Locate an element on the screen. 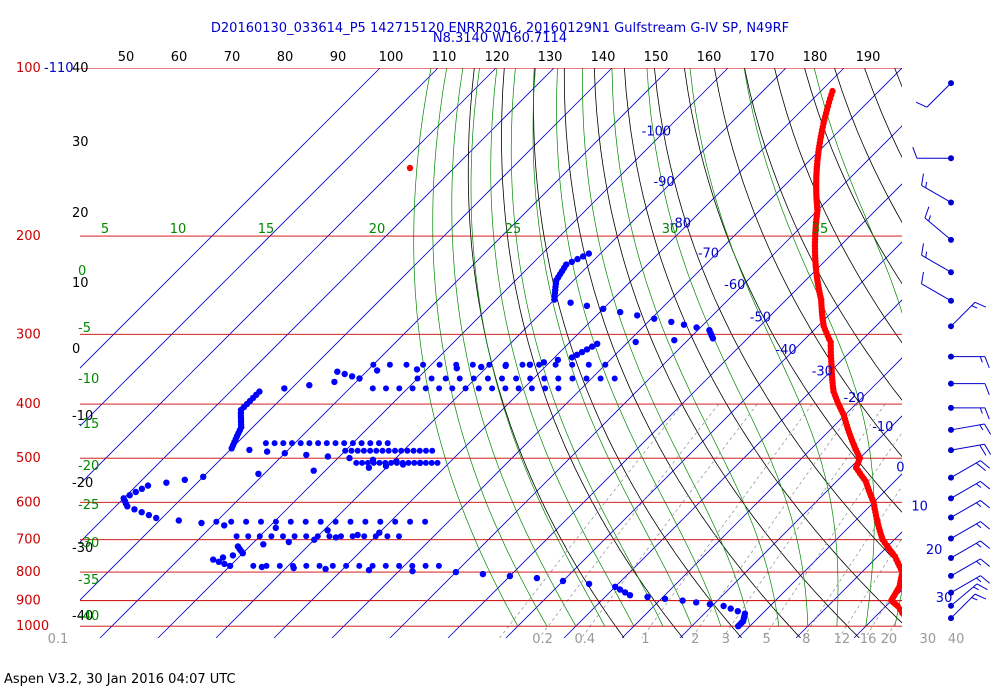 Image resolution: width=1000 pixels, height=700 pixels. moist-top-label: 35 is located at coordinates (820, 229).